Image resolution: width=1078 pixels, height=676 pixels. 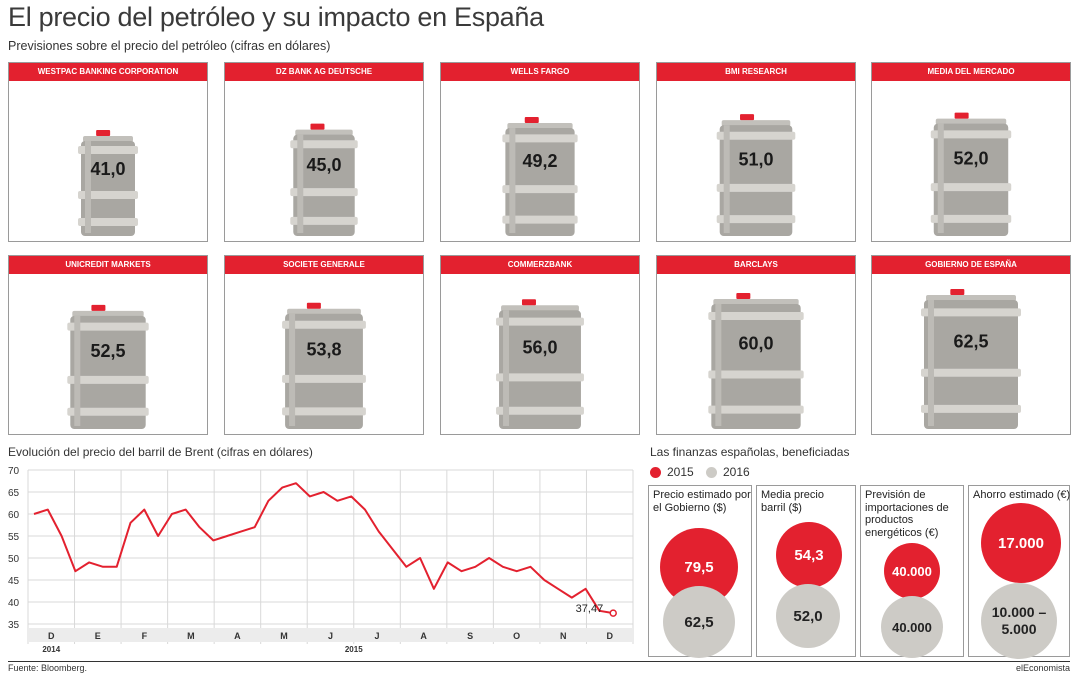 What do you see at coordinates (750, 452) in the screenshot?
I see `finances-title: Las finanzas españolas, beneficiadas` at bounding box center [750, 452].